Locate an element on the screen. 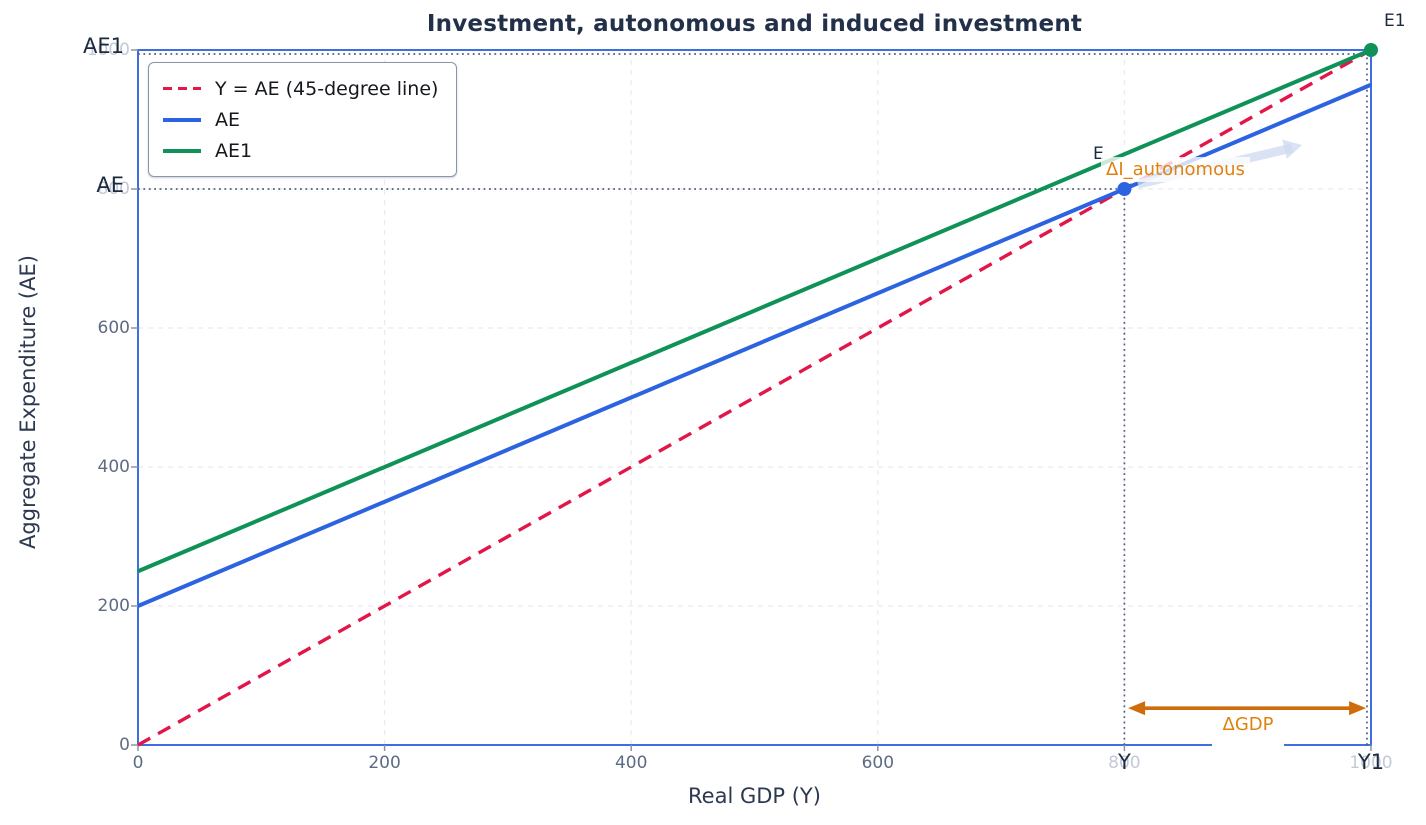 This screenshot has height=825, width=1426. x-tick-label: 600 is located at coordinates (878, 763).